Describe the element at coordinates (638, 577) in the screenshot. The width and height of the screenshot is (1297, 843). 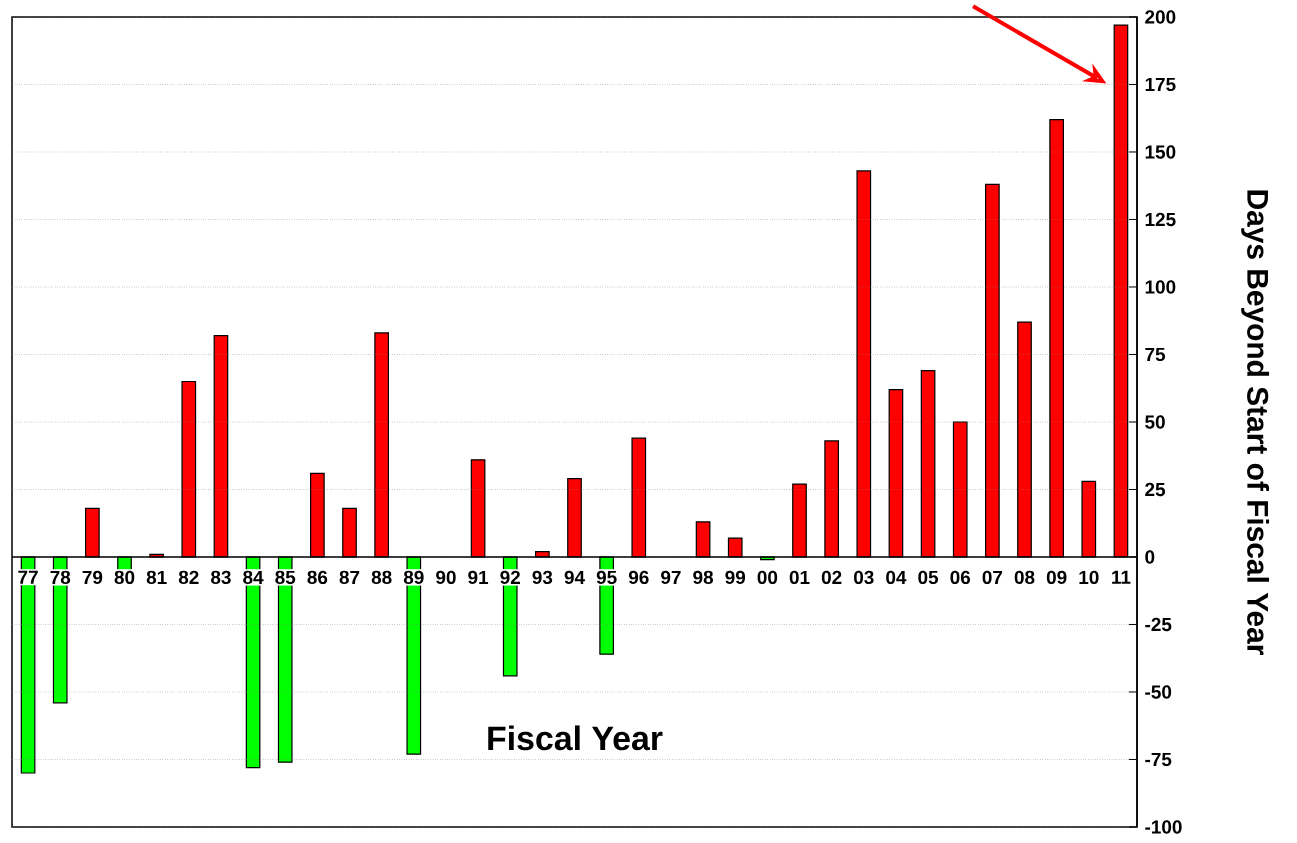
I see `x-tick-label: 96` at that location.